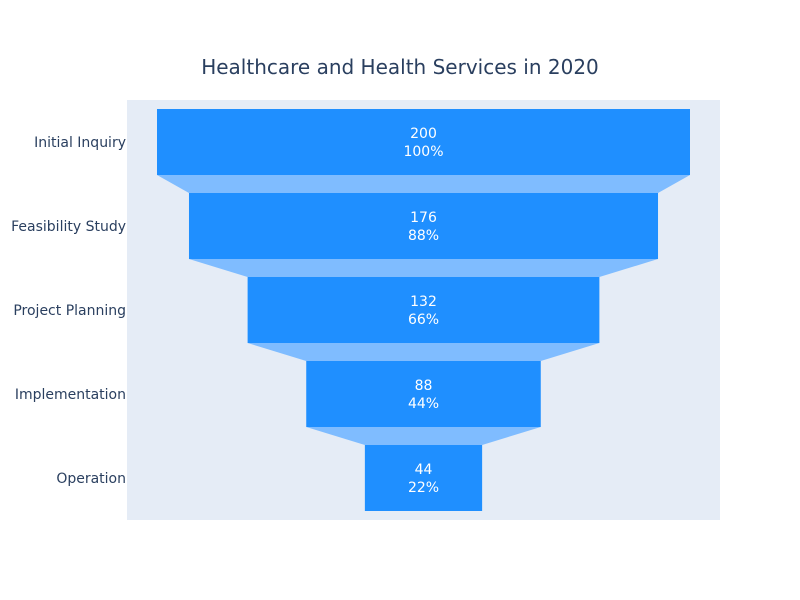  What do you see at coordinates (423, 134) in the screenshot?
I see `bar-value-label: 200` at bounding box center [423, 134].